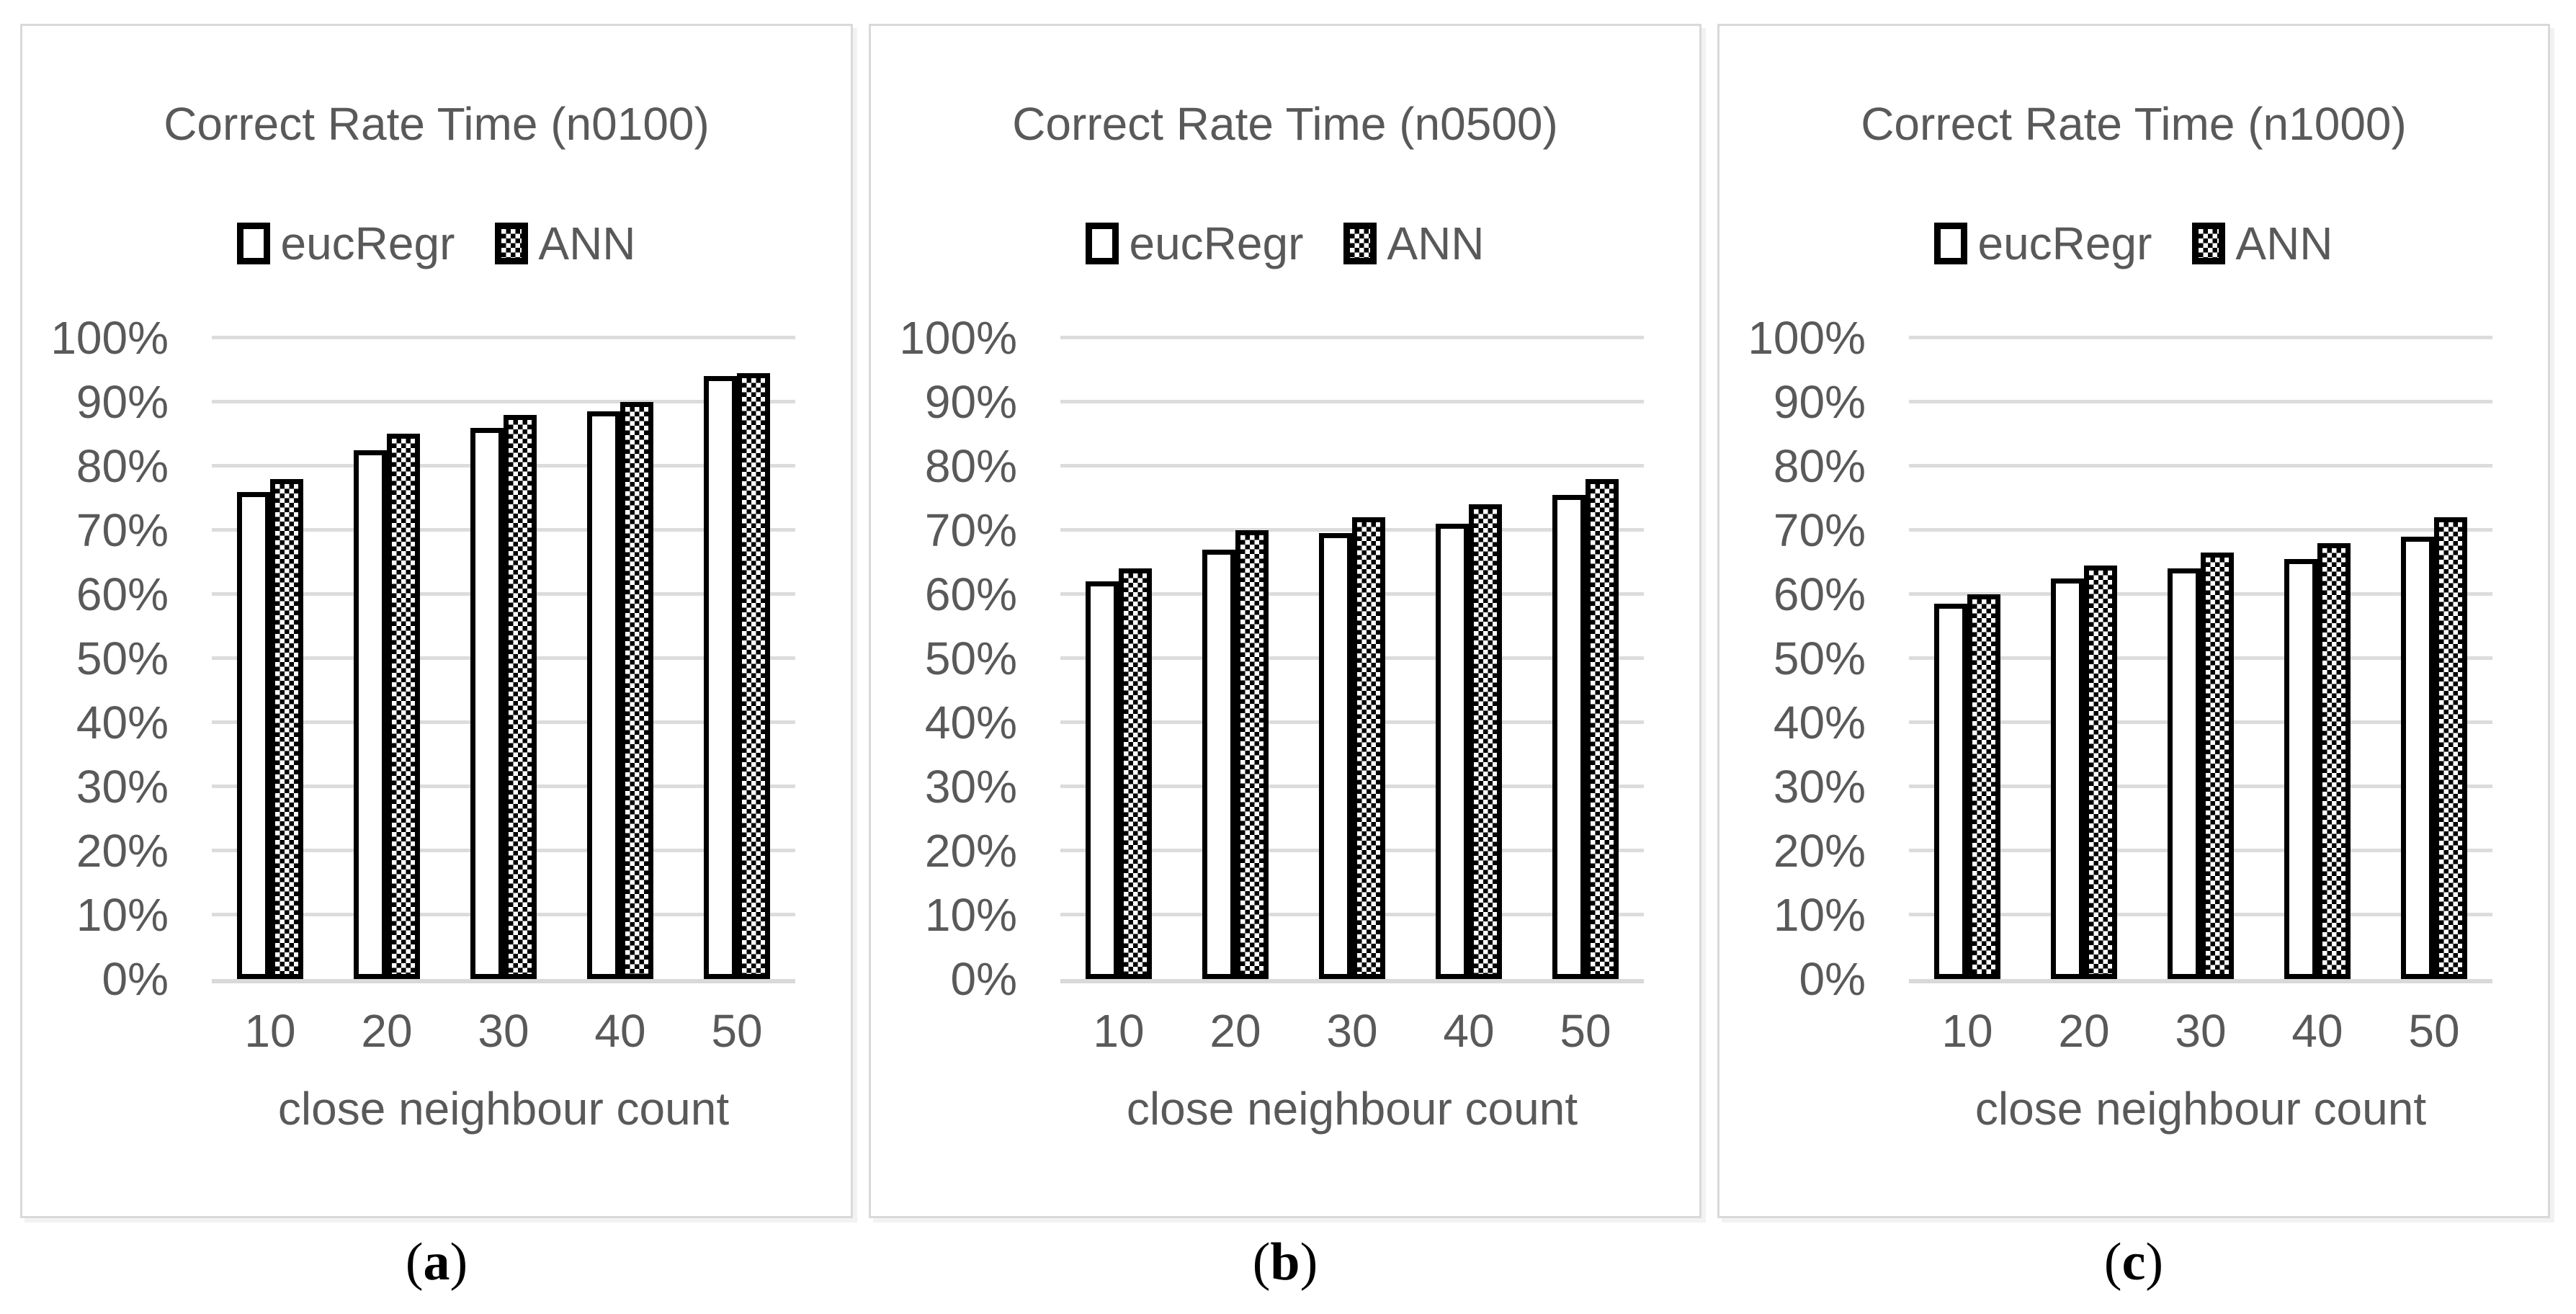 The height and width of the screenshot is (1314, 2576). Describe the element at coordinates (1285, 1262) in the screenshot. I see `chart-caption-b: (b)` at that location.